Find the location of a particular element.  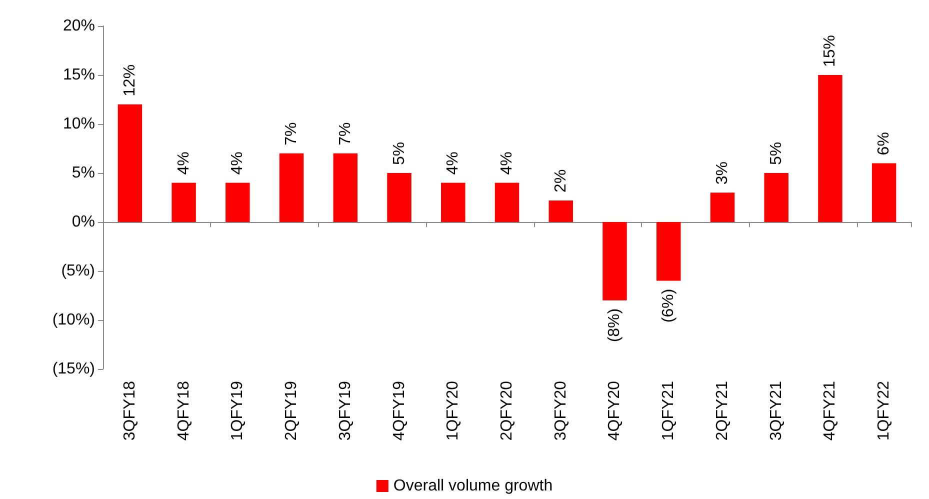

x-tick-label: 1QFY19 is located at coordinates (237, 410).